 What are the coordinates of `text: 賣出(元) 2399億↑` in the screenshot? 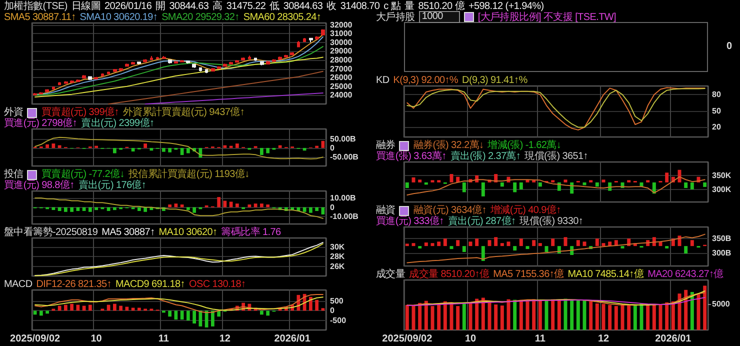 It's located at (117, 123).